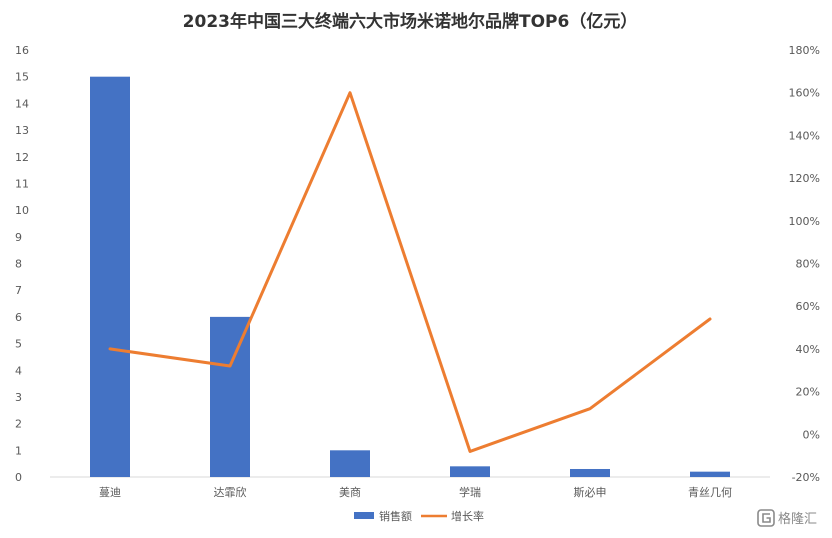 The width and height of the screenshot is (832, 538). What do you see at coordinates (811, 434) in the screenshot?
I see `right-tick-label: 0%` at bounding box center [811, 434].